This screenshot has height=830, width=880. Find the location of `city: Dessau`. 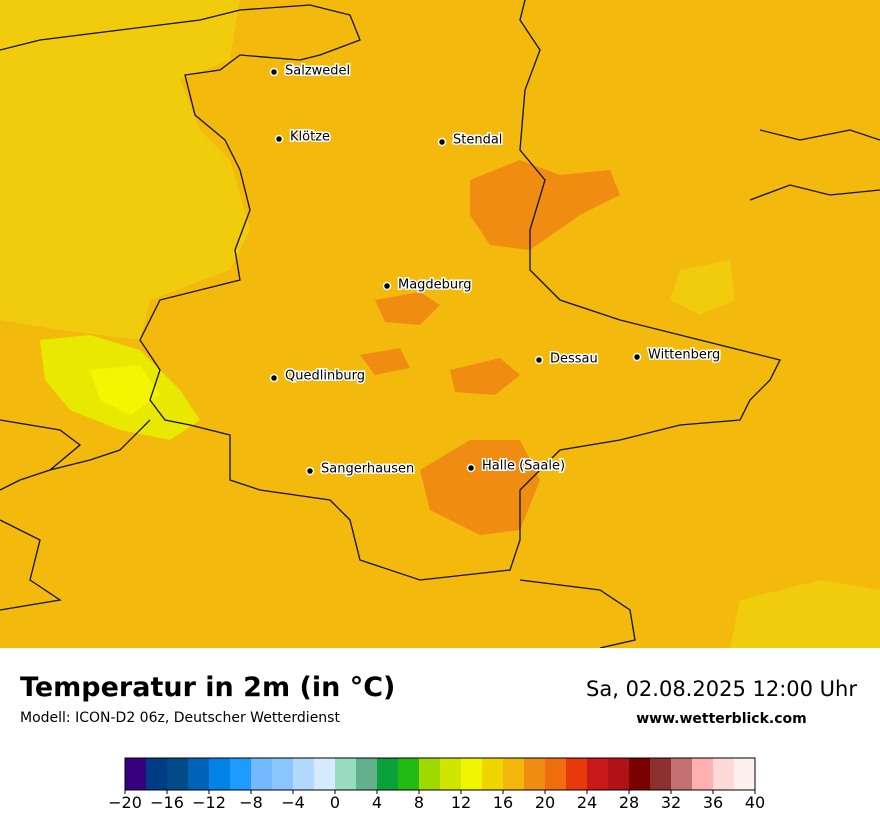

city: Dessau is located at coordinates (566, 359).